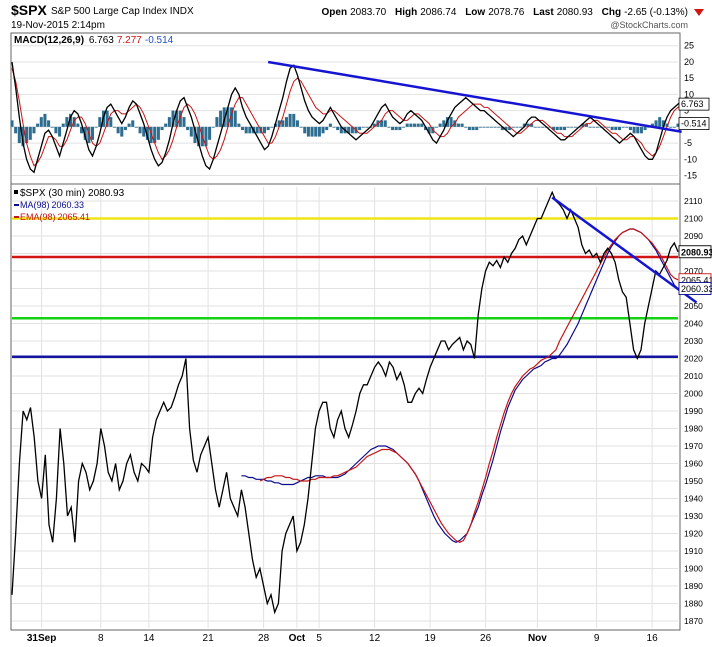  I want to click on macd-y-tick: 10, so click(689, 94).